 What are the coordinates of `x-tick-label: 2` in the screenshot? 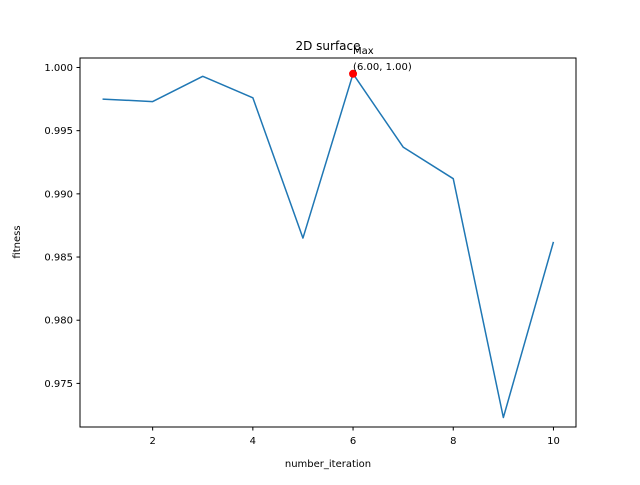 It's located at (152, 441).